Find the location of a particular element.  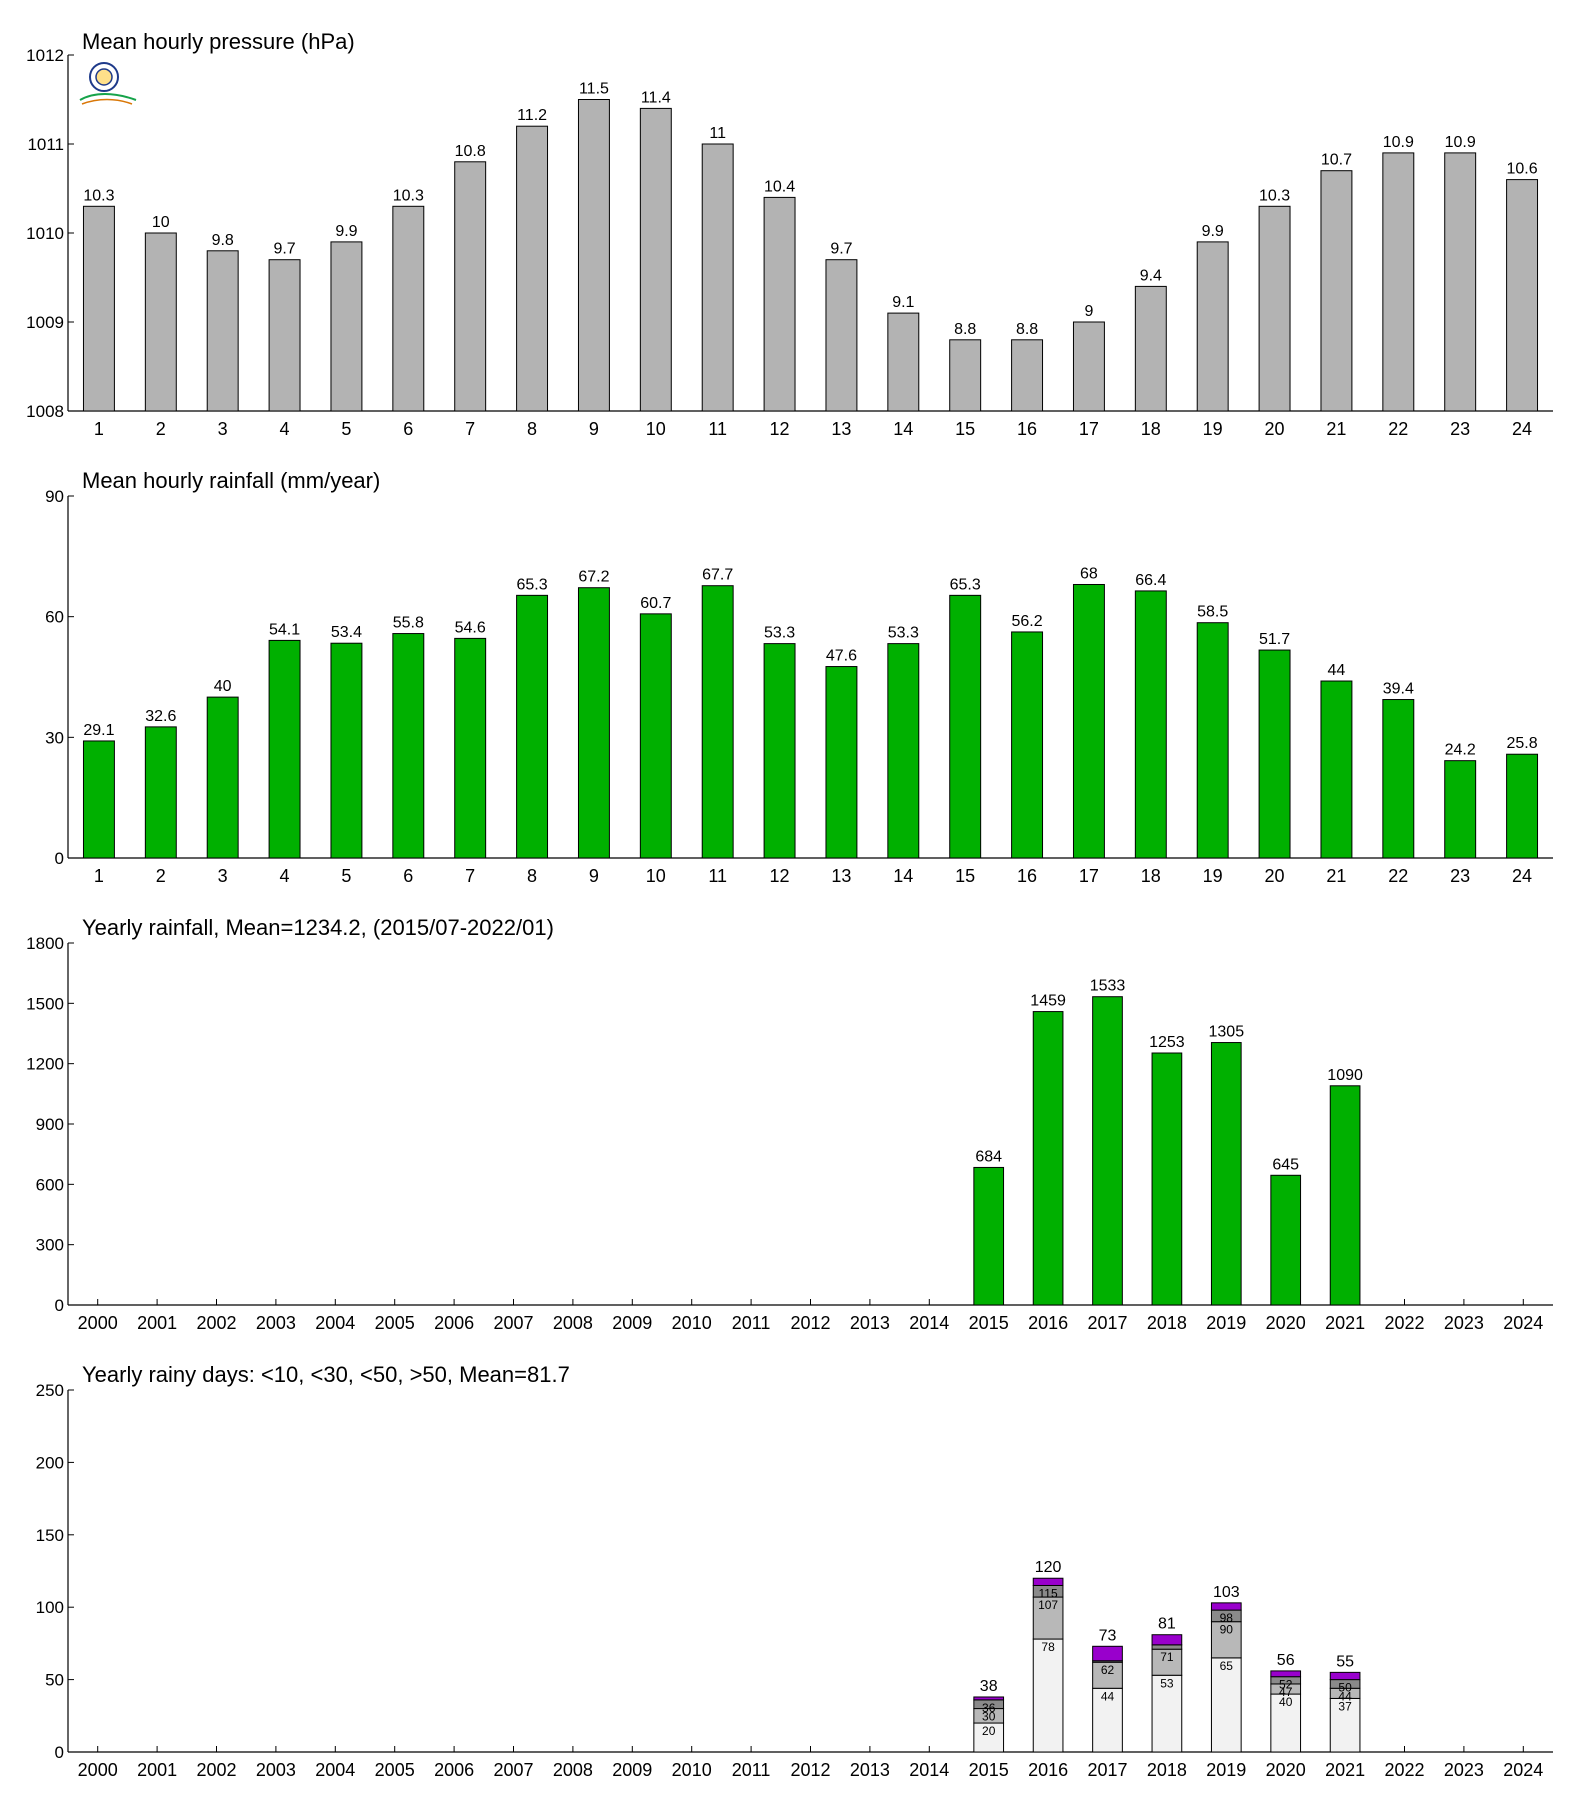

bar-value-label: 645 is located at coordinates (1285, 1164).